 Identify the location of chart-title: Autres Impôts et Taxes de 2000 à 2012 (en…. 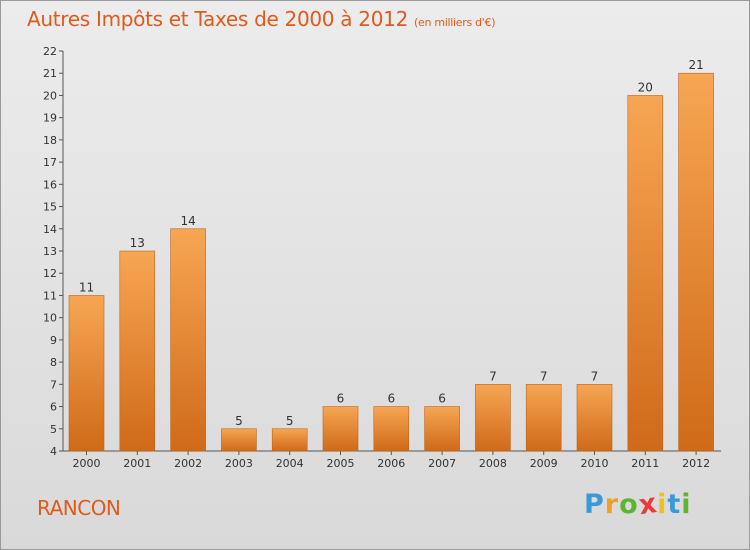
(261, 19).